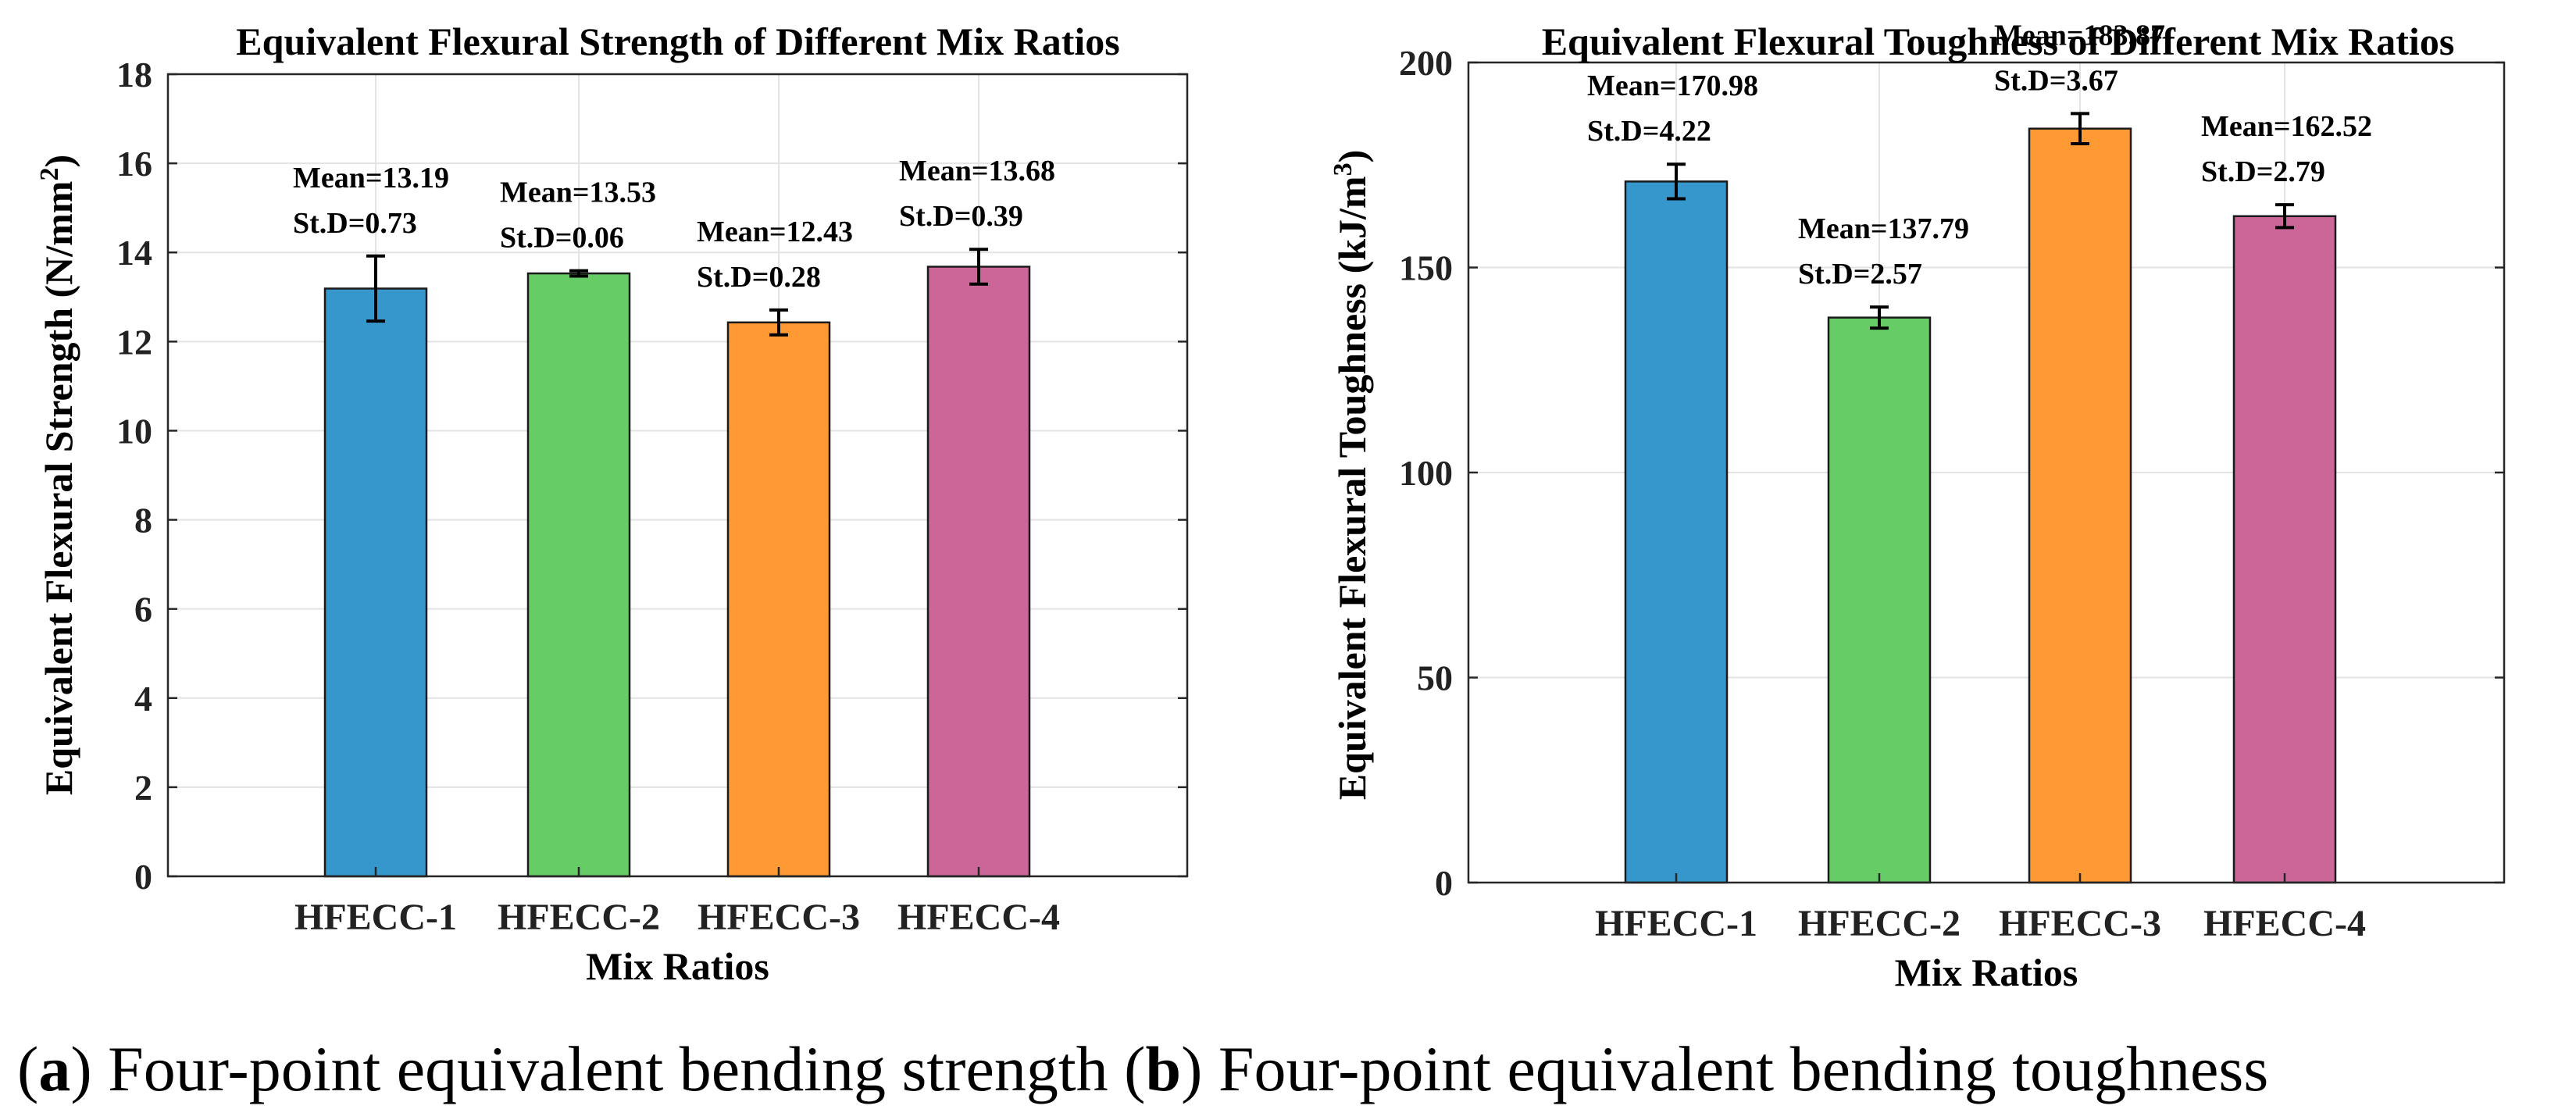 Image resolution: width=2576 pixels, height=1120 pixels. Describe the element at coordinates (58, 488) in the screenshot. I see `y-axis-label-main: Equivalent Flexural Strength (N/mm` at that location.